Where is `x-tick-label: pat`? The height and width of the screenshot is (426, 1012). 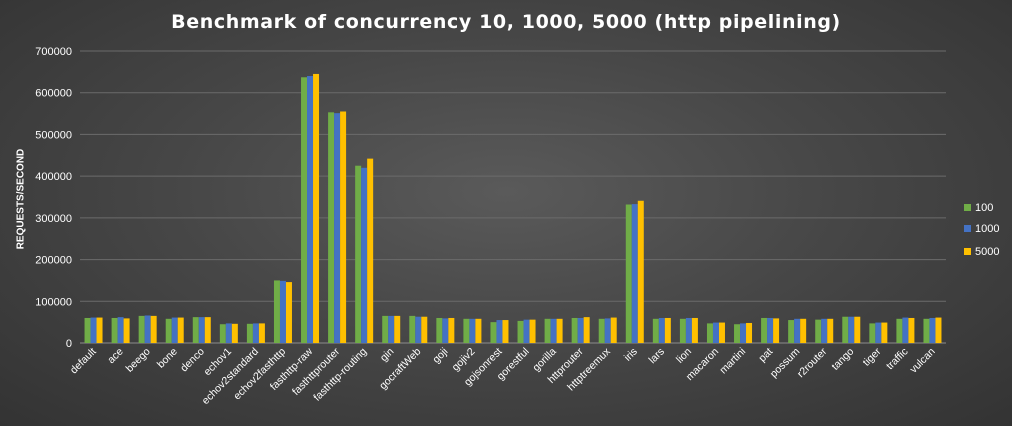 x-tick-label: pat is located at coordinates (765, 355).